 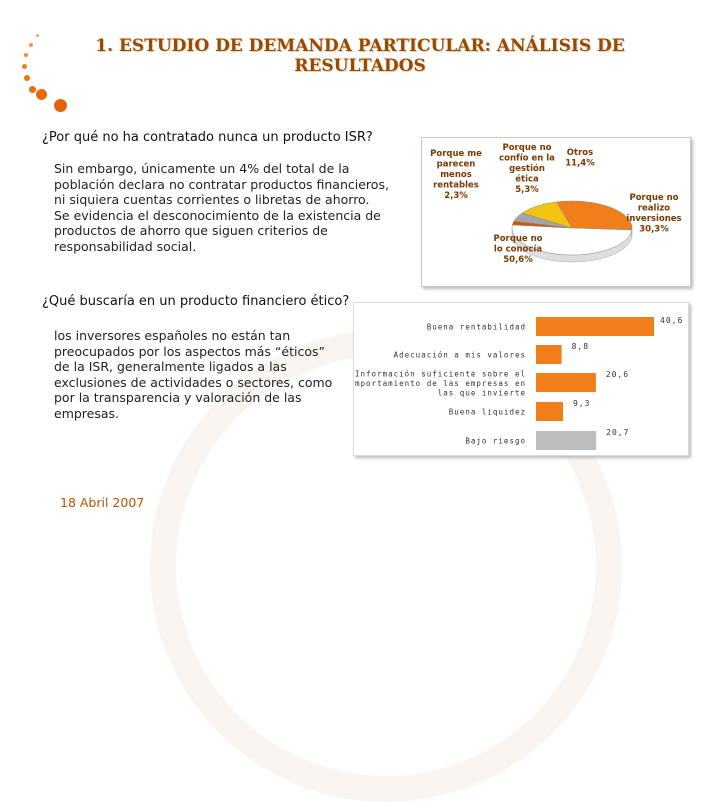 What do you see at coordinates (204, 398) in the screenshot?
I see `text-line: por la transparencia y valoración de las` at bounding box center [204, 398].